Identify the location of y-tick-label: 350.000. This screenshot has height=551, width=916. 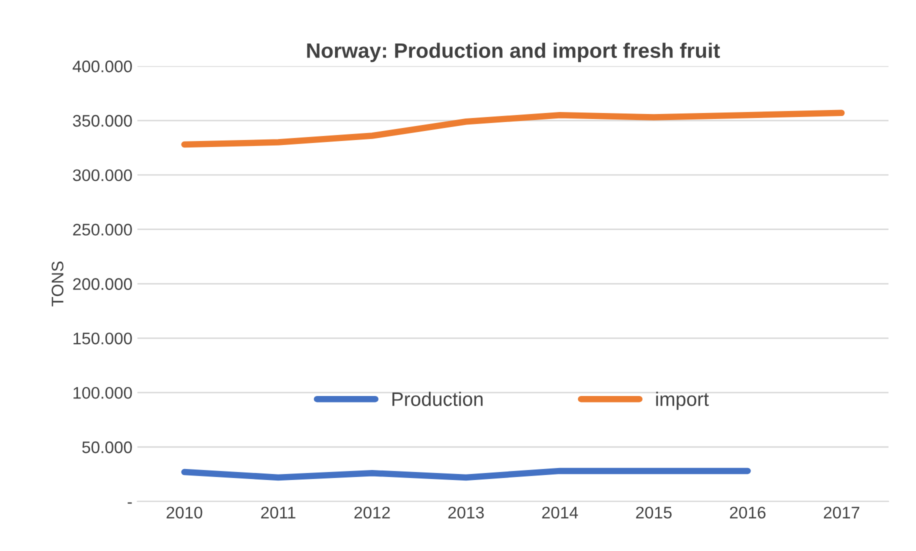
(102, 120).